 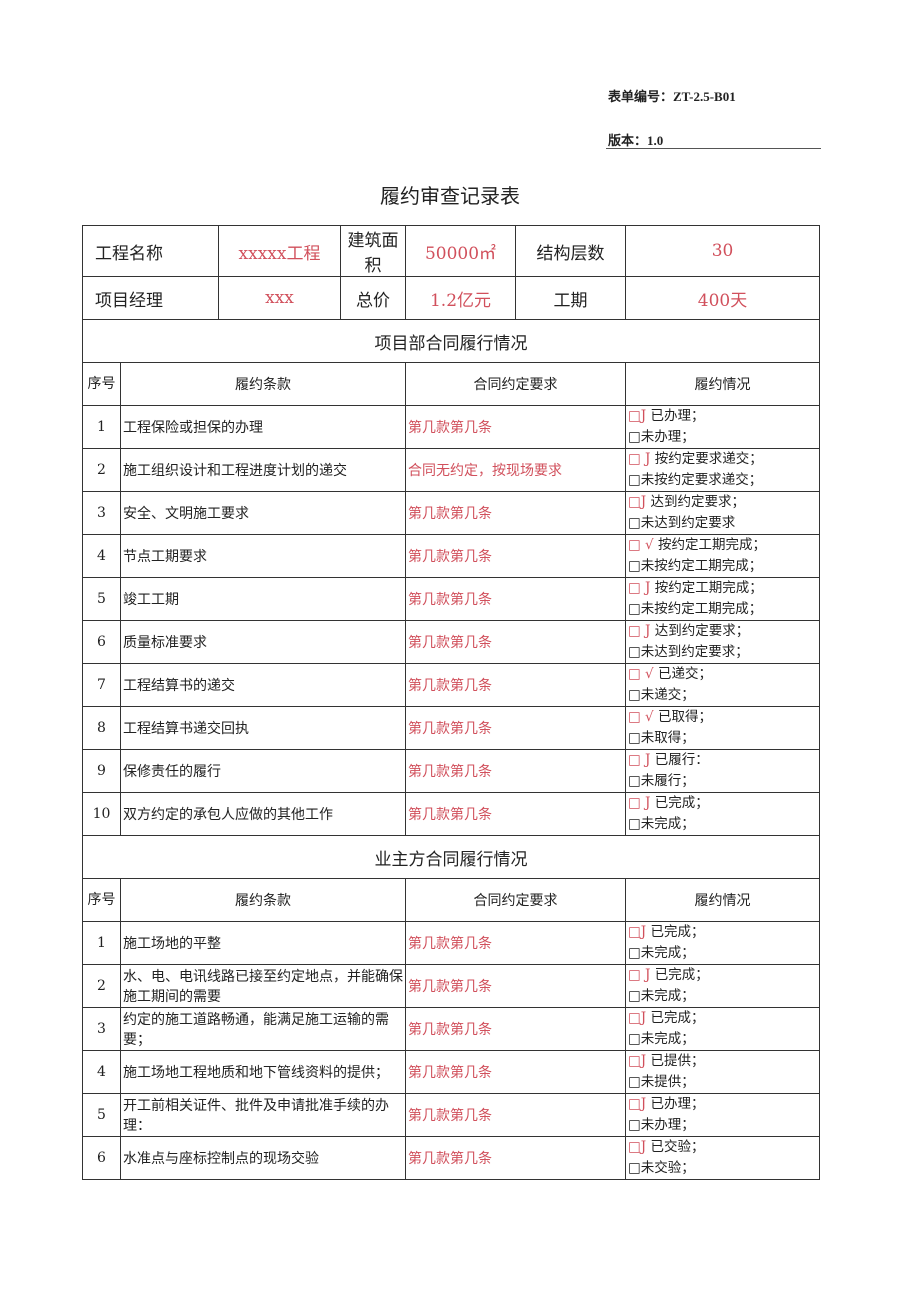 What do you see at coordinates (570, 251) in the screenshot?
I see `info-label: 结构层数` at bounding box center [570, 251].